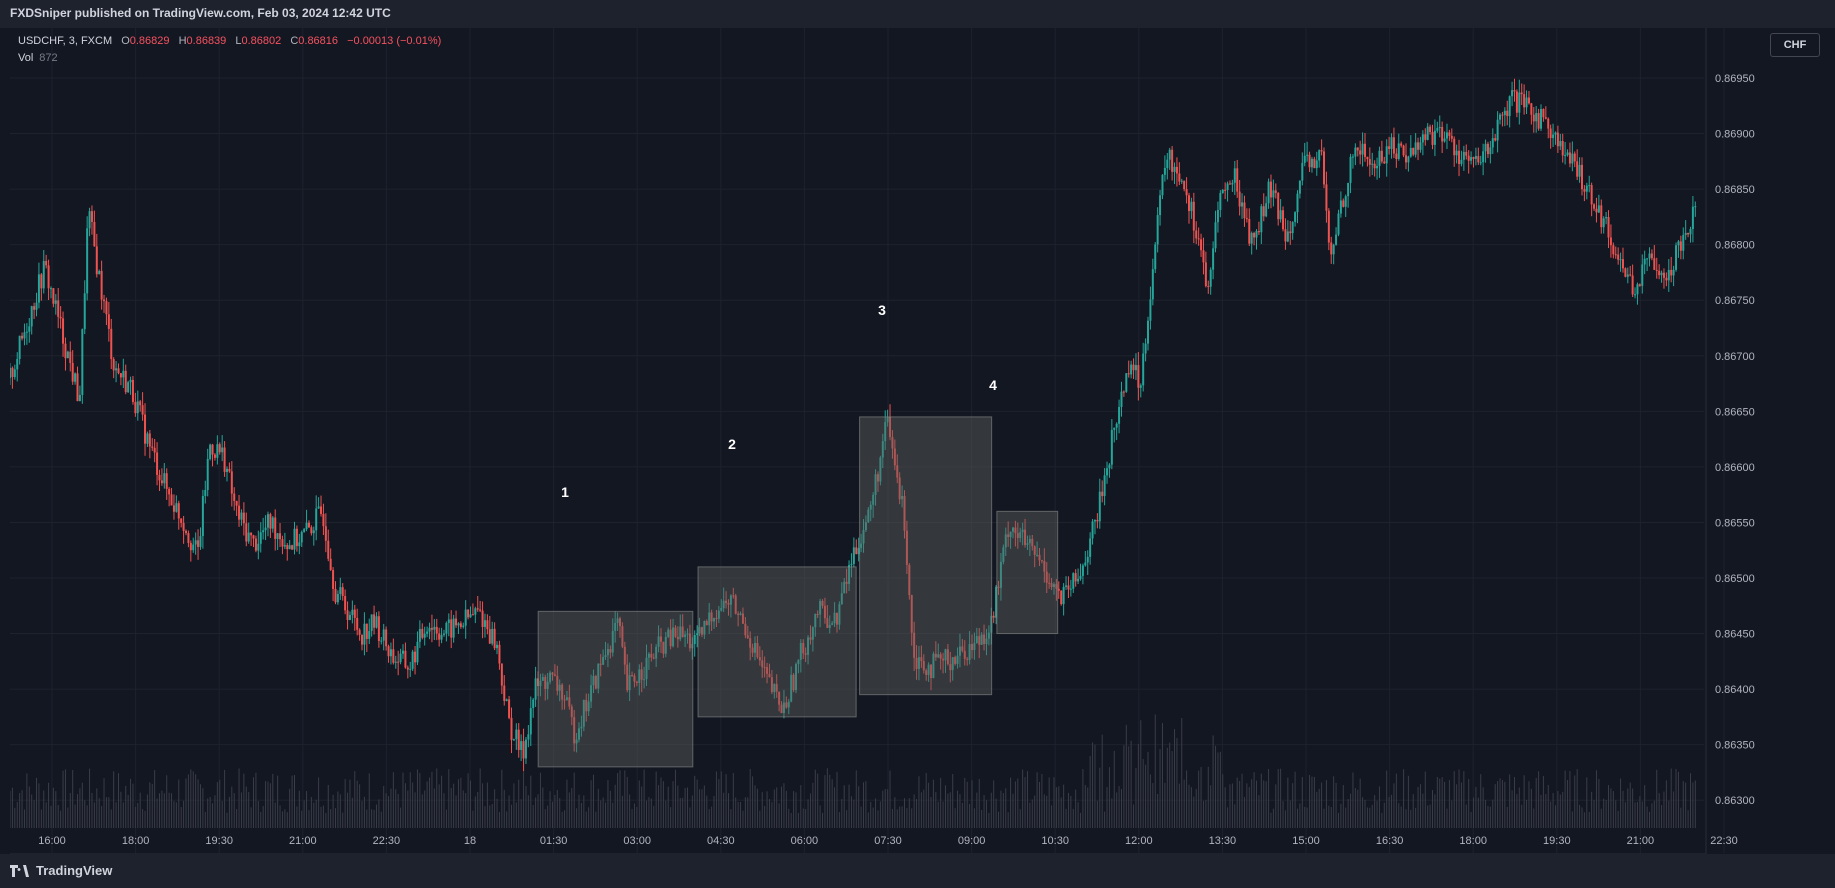  Describe the element at coordinates (206, 41) in the screenshot. I see `high-value: 0.86839` at that location.